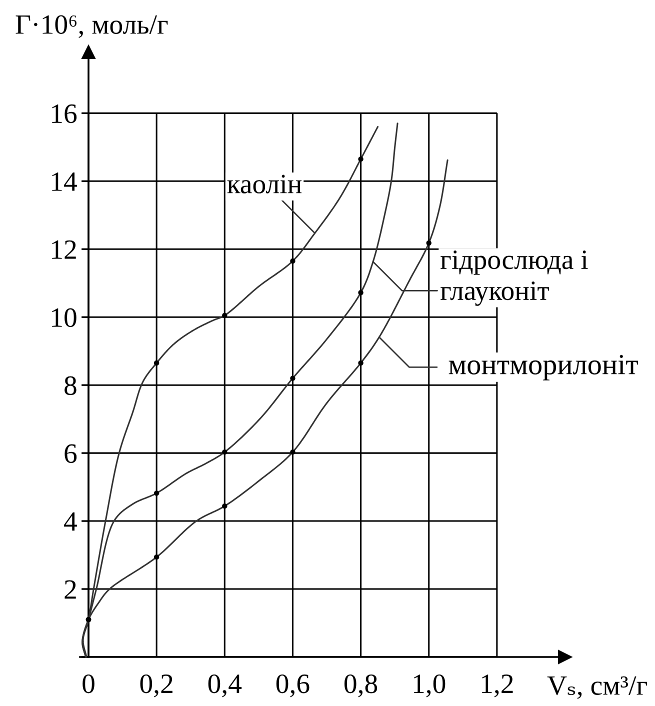  Describe the element at coordinates (64, 114) in the screenshot. I see `y-tick-label: 16` at that location.